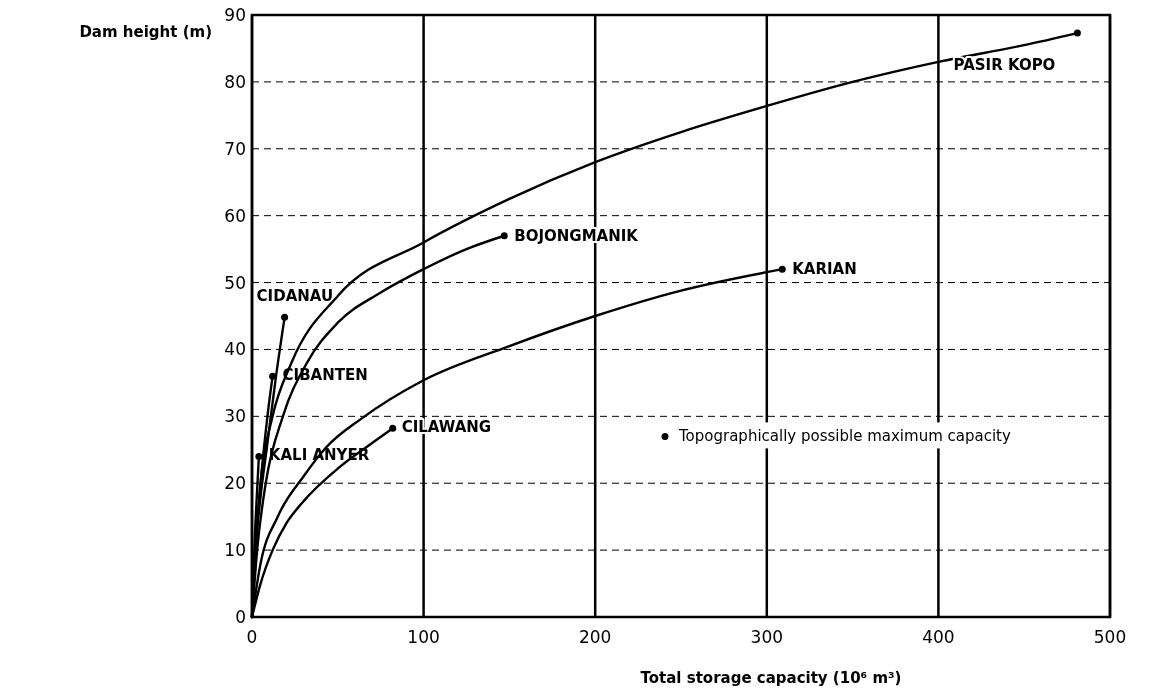  What do you see at coordinates (844, 436) in the screenshot?
I see `legend-label: Topographically possible maximum capacity` at bounding box center [844, 436].